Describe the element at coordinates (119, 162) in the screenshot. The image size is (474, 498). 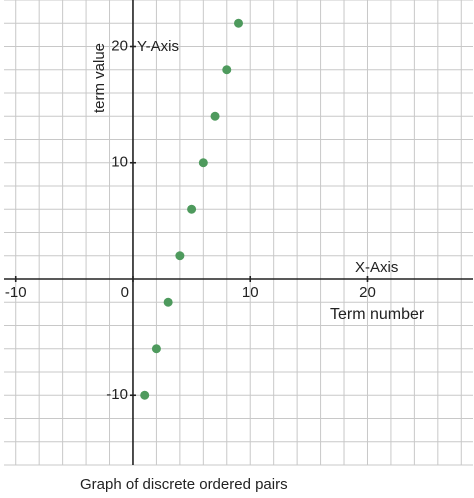
I see `y-tick-label: 10` at that location.